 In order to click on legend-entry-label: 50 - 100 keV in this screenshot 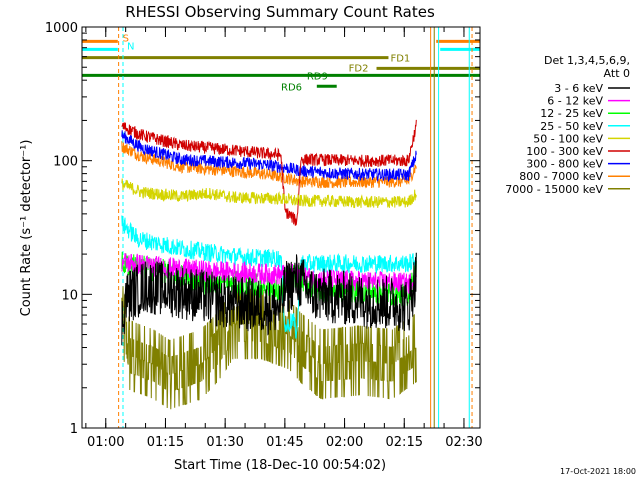, I will do `click(568, 138)`.